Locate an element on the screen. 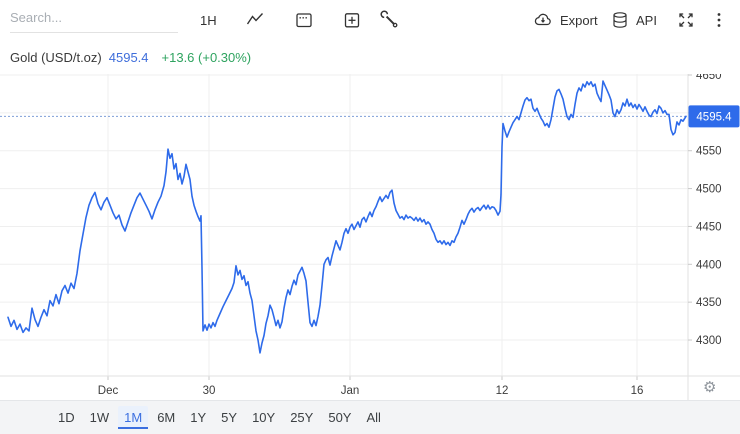 This screenshot has width=740, height=434. calendar-button is located at coordinates (304, 20).